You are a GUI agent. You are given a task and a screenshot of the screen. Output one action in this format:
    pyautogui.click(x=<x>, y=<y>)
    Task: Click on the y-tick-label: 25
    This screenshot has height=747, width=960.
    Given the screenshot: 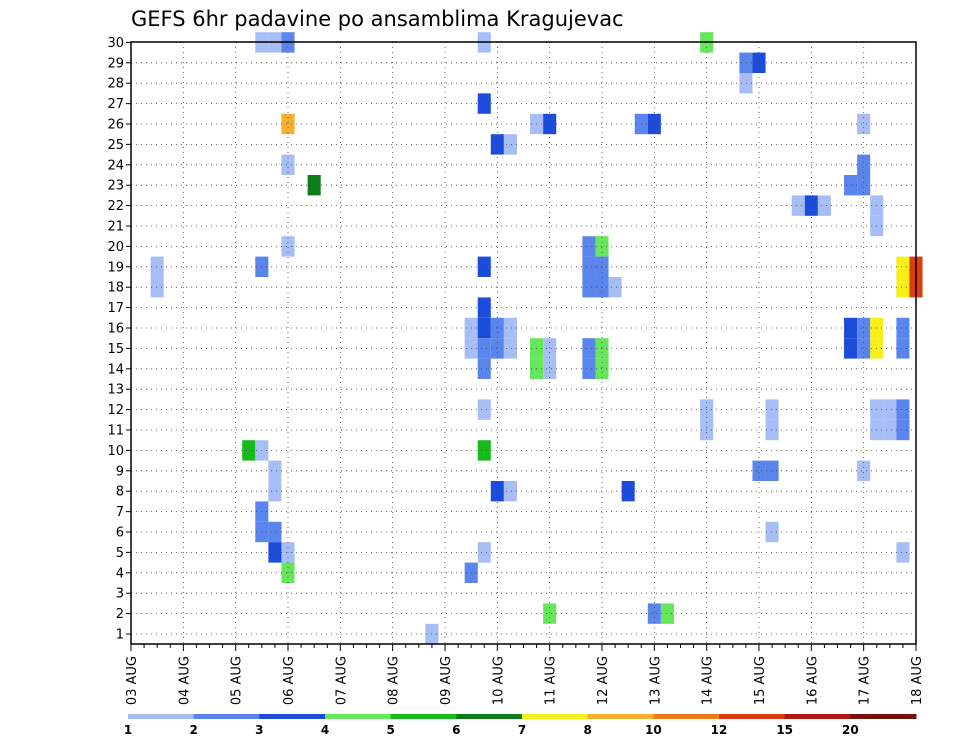 What is the action you would take?
    pyautogui.click(x=115, y=145)
    